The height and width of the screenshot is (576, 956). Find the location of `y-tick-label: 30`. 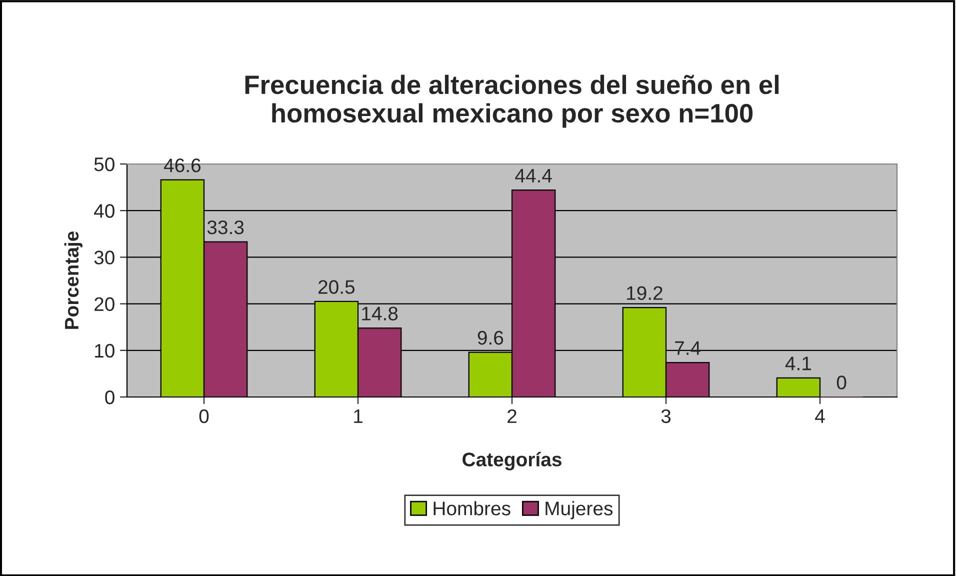

y-tick-label: 30 is located at coordinates (104, 257).